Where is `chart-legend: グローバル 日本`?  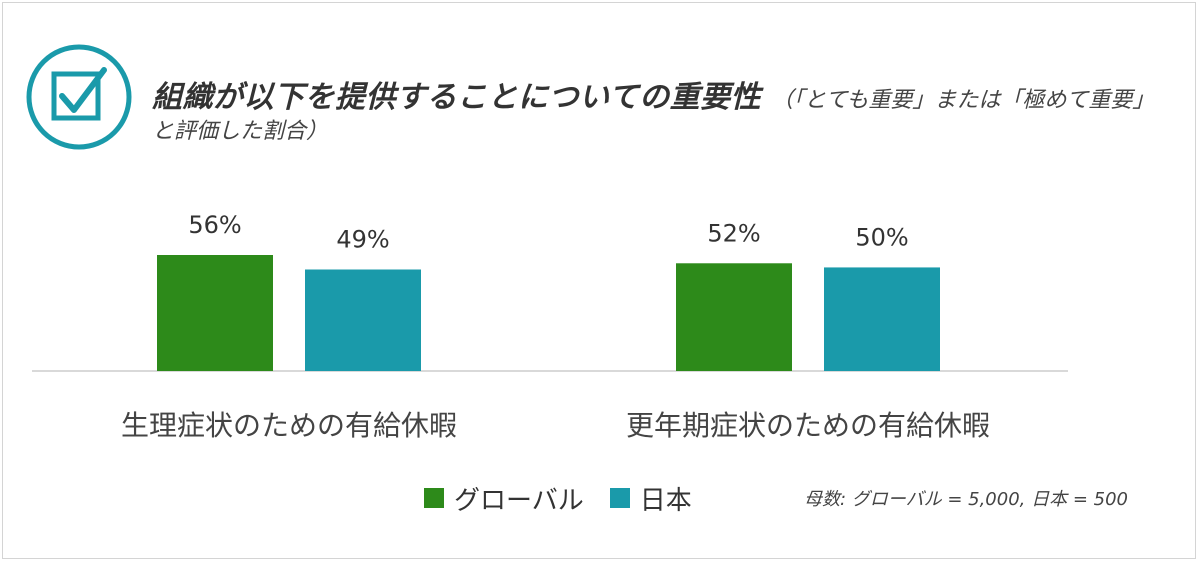
chart-legend: グローバル 日本 is located at coordinates (558, 498).